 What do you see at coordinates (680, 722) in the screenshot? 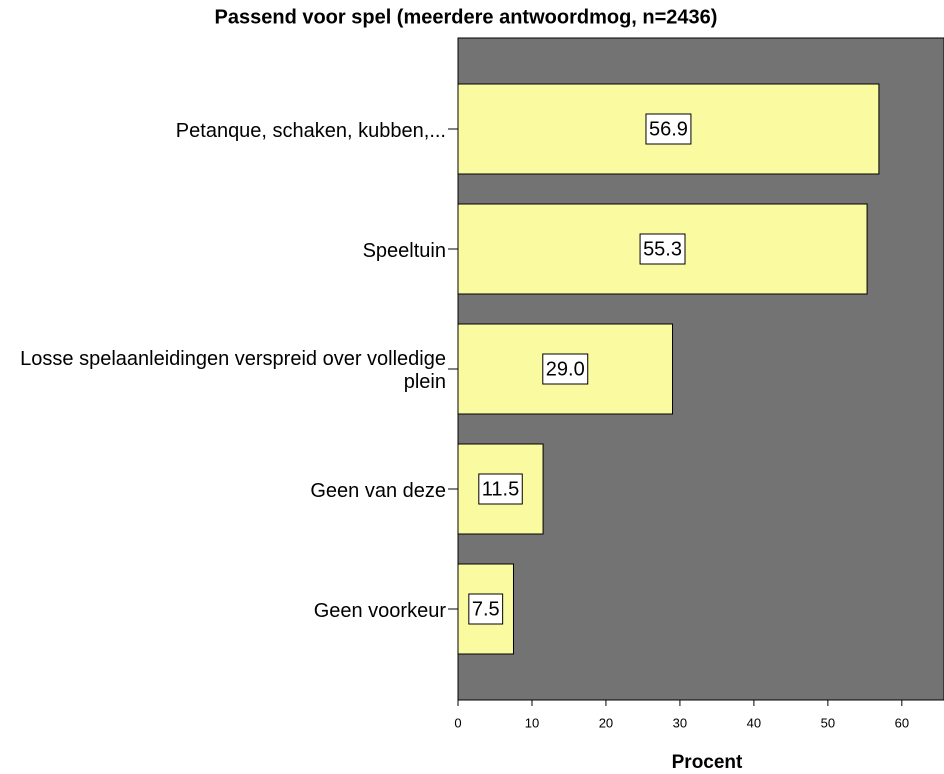
I see `x-tick-label: 30` at bounding box center [680, 722].